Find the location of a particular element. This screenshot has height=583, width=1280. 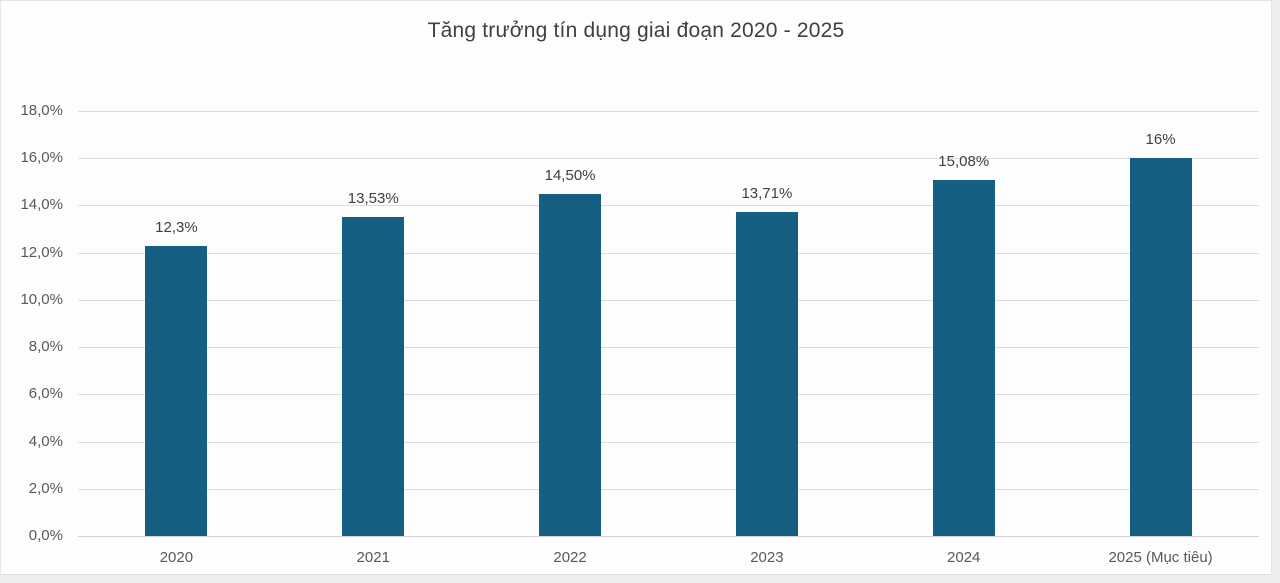

bar-value-label: 16% is located at coordinates (1160, 140).